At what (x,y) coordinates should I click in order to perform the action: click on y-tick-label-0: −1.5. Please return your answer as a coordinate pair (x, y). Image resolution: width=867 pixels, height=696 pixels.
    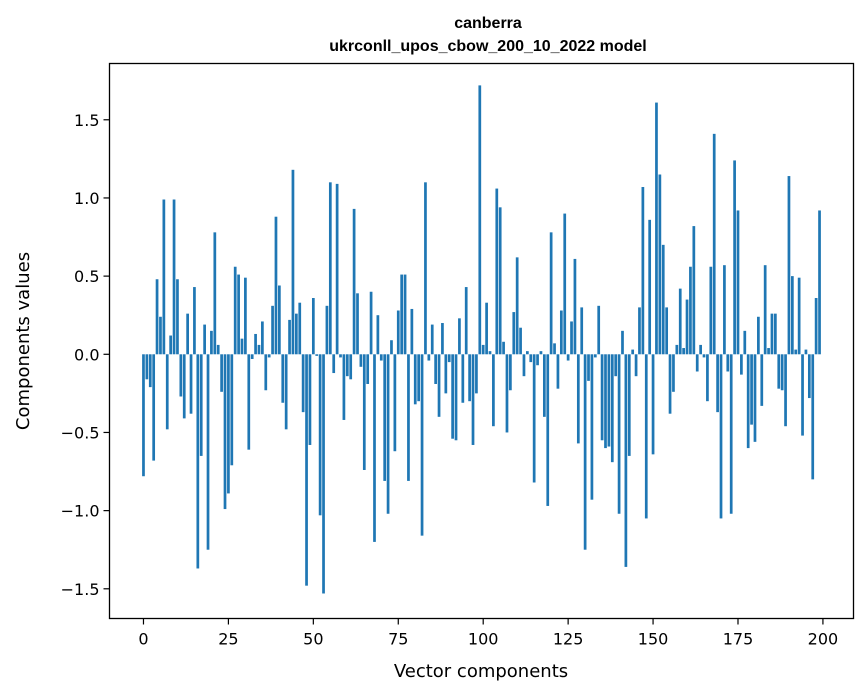
    Looking at the image, I should click on (80, 589).